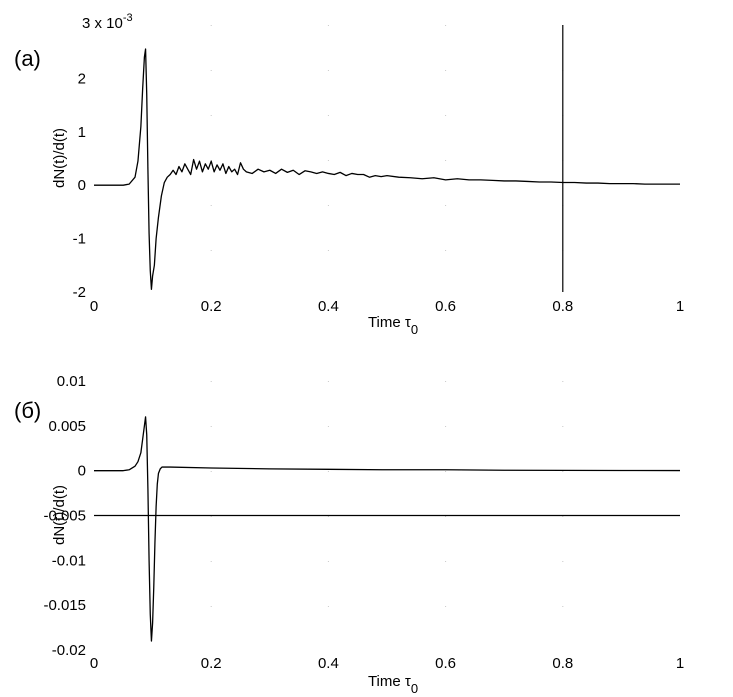 Image resolution: width=733 pixels, height=697 pixels. I want to click on y-tick-label: 0.005, so click(67, 426).